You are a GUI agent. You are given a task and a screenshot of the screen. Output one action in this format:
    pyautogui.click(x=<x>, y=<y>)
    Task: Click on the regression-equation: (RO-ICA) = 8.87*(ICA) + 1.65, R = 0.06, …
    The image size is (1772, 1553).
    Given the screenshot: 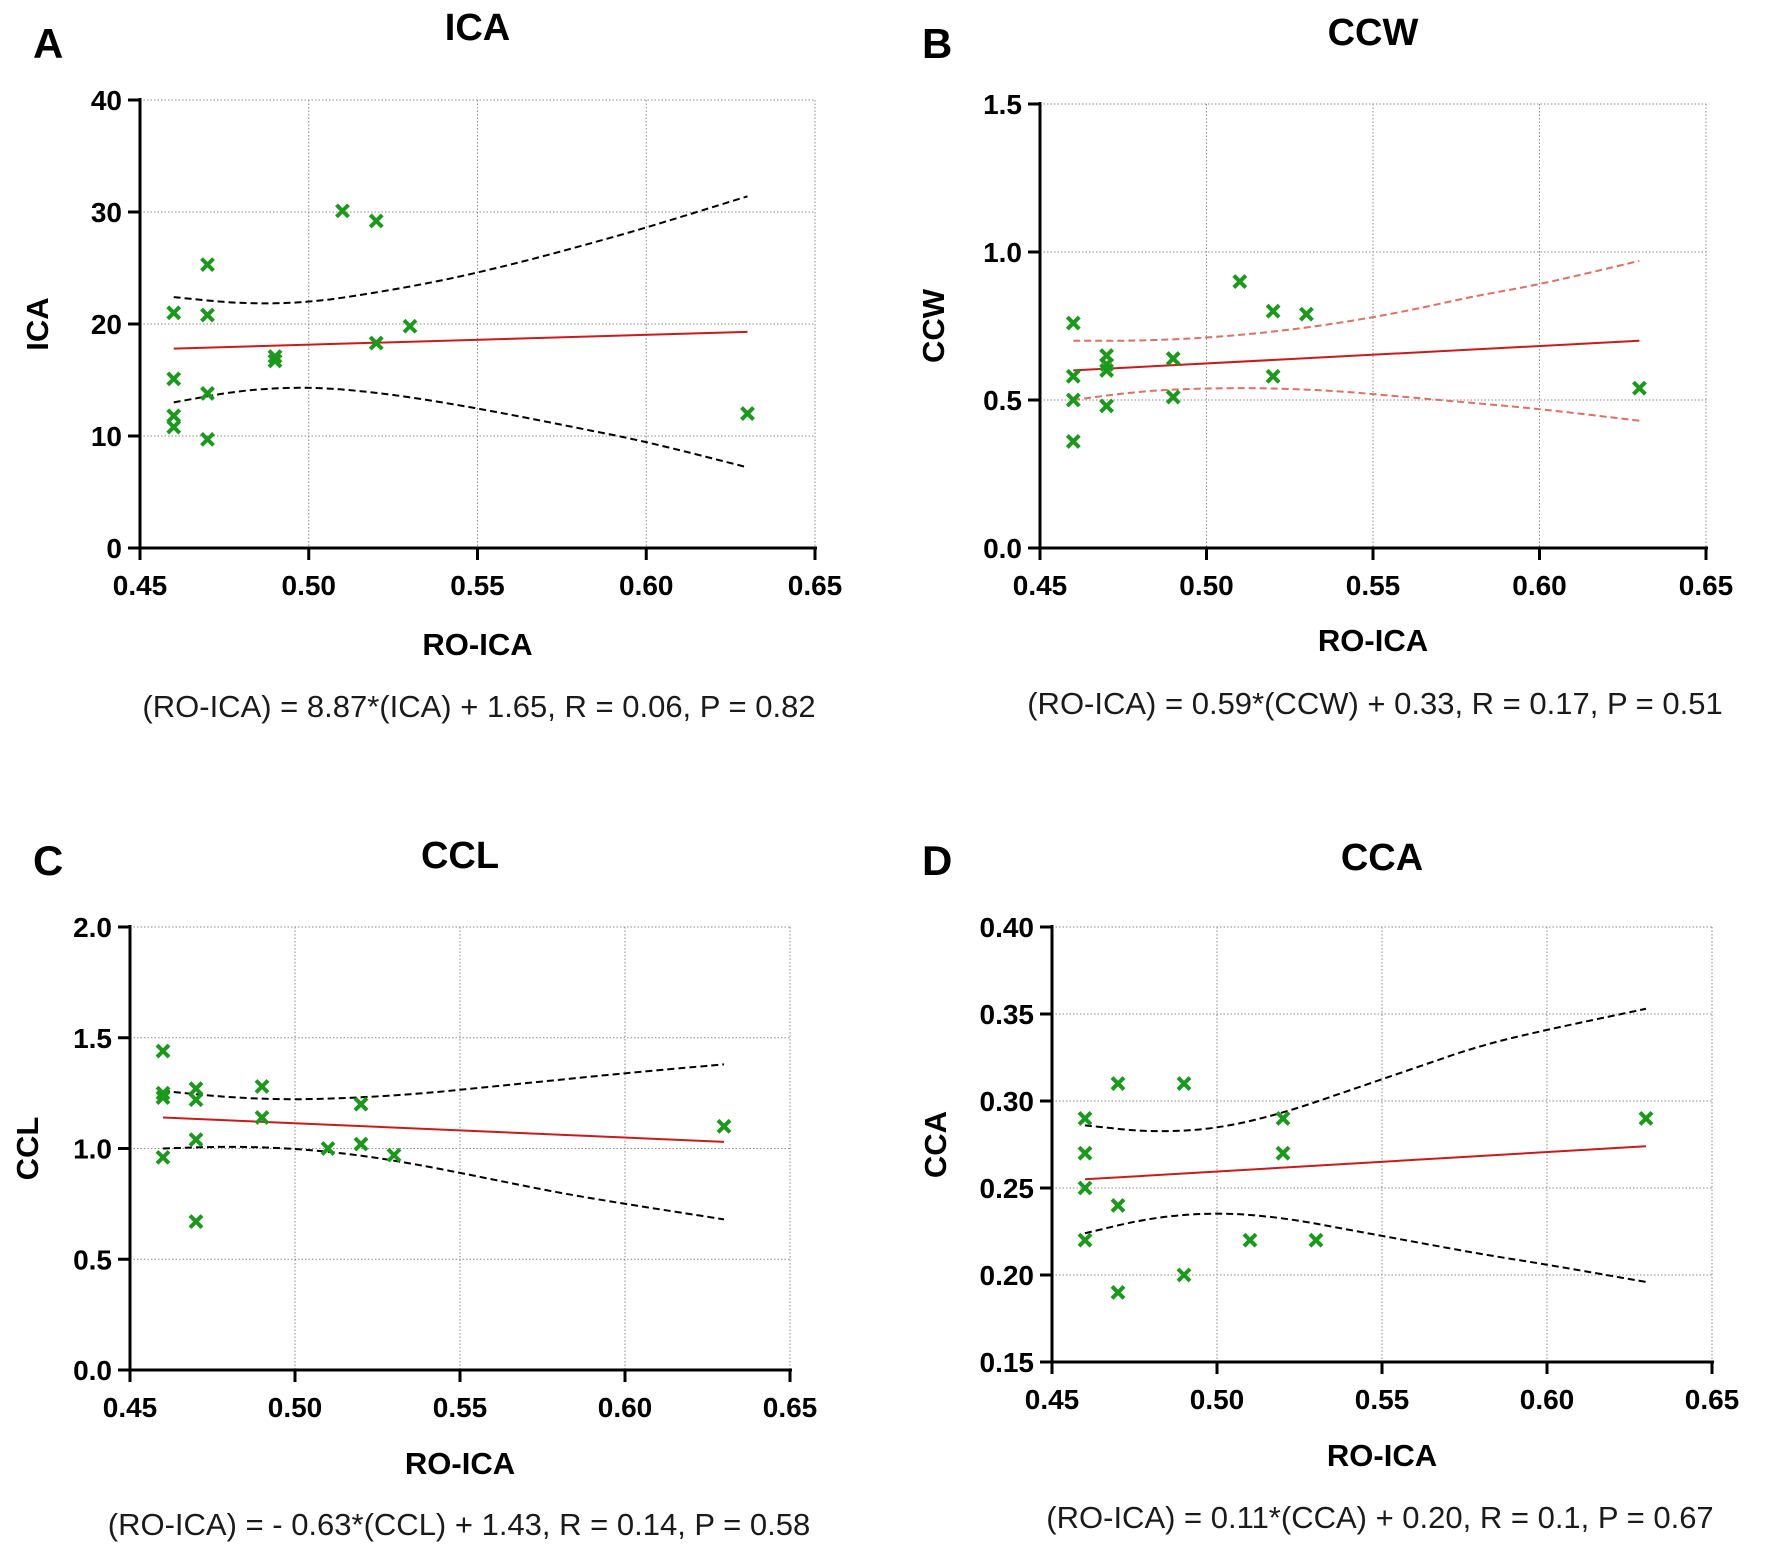 What is the action you would take?
    pyautogui.click(x=478, y=706)
    